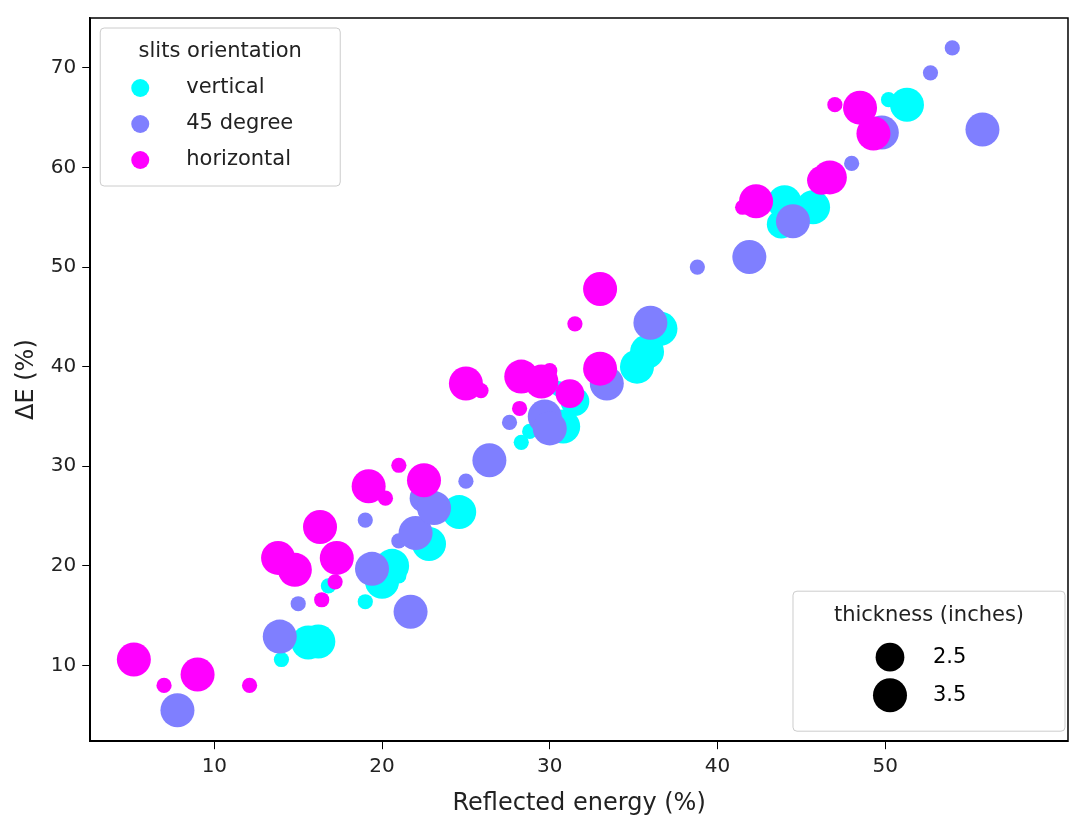 Image resolution: width=1085 pixels, height=826 pixels. I want to click on y-tick-label: 40, so click(63, 364).